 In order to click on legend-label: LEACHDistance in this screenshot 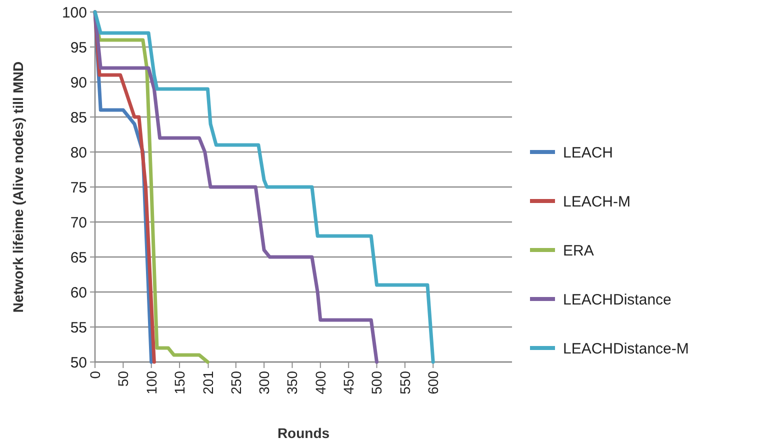, I will do `click(617, 299)`.